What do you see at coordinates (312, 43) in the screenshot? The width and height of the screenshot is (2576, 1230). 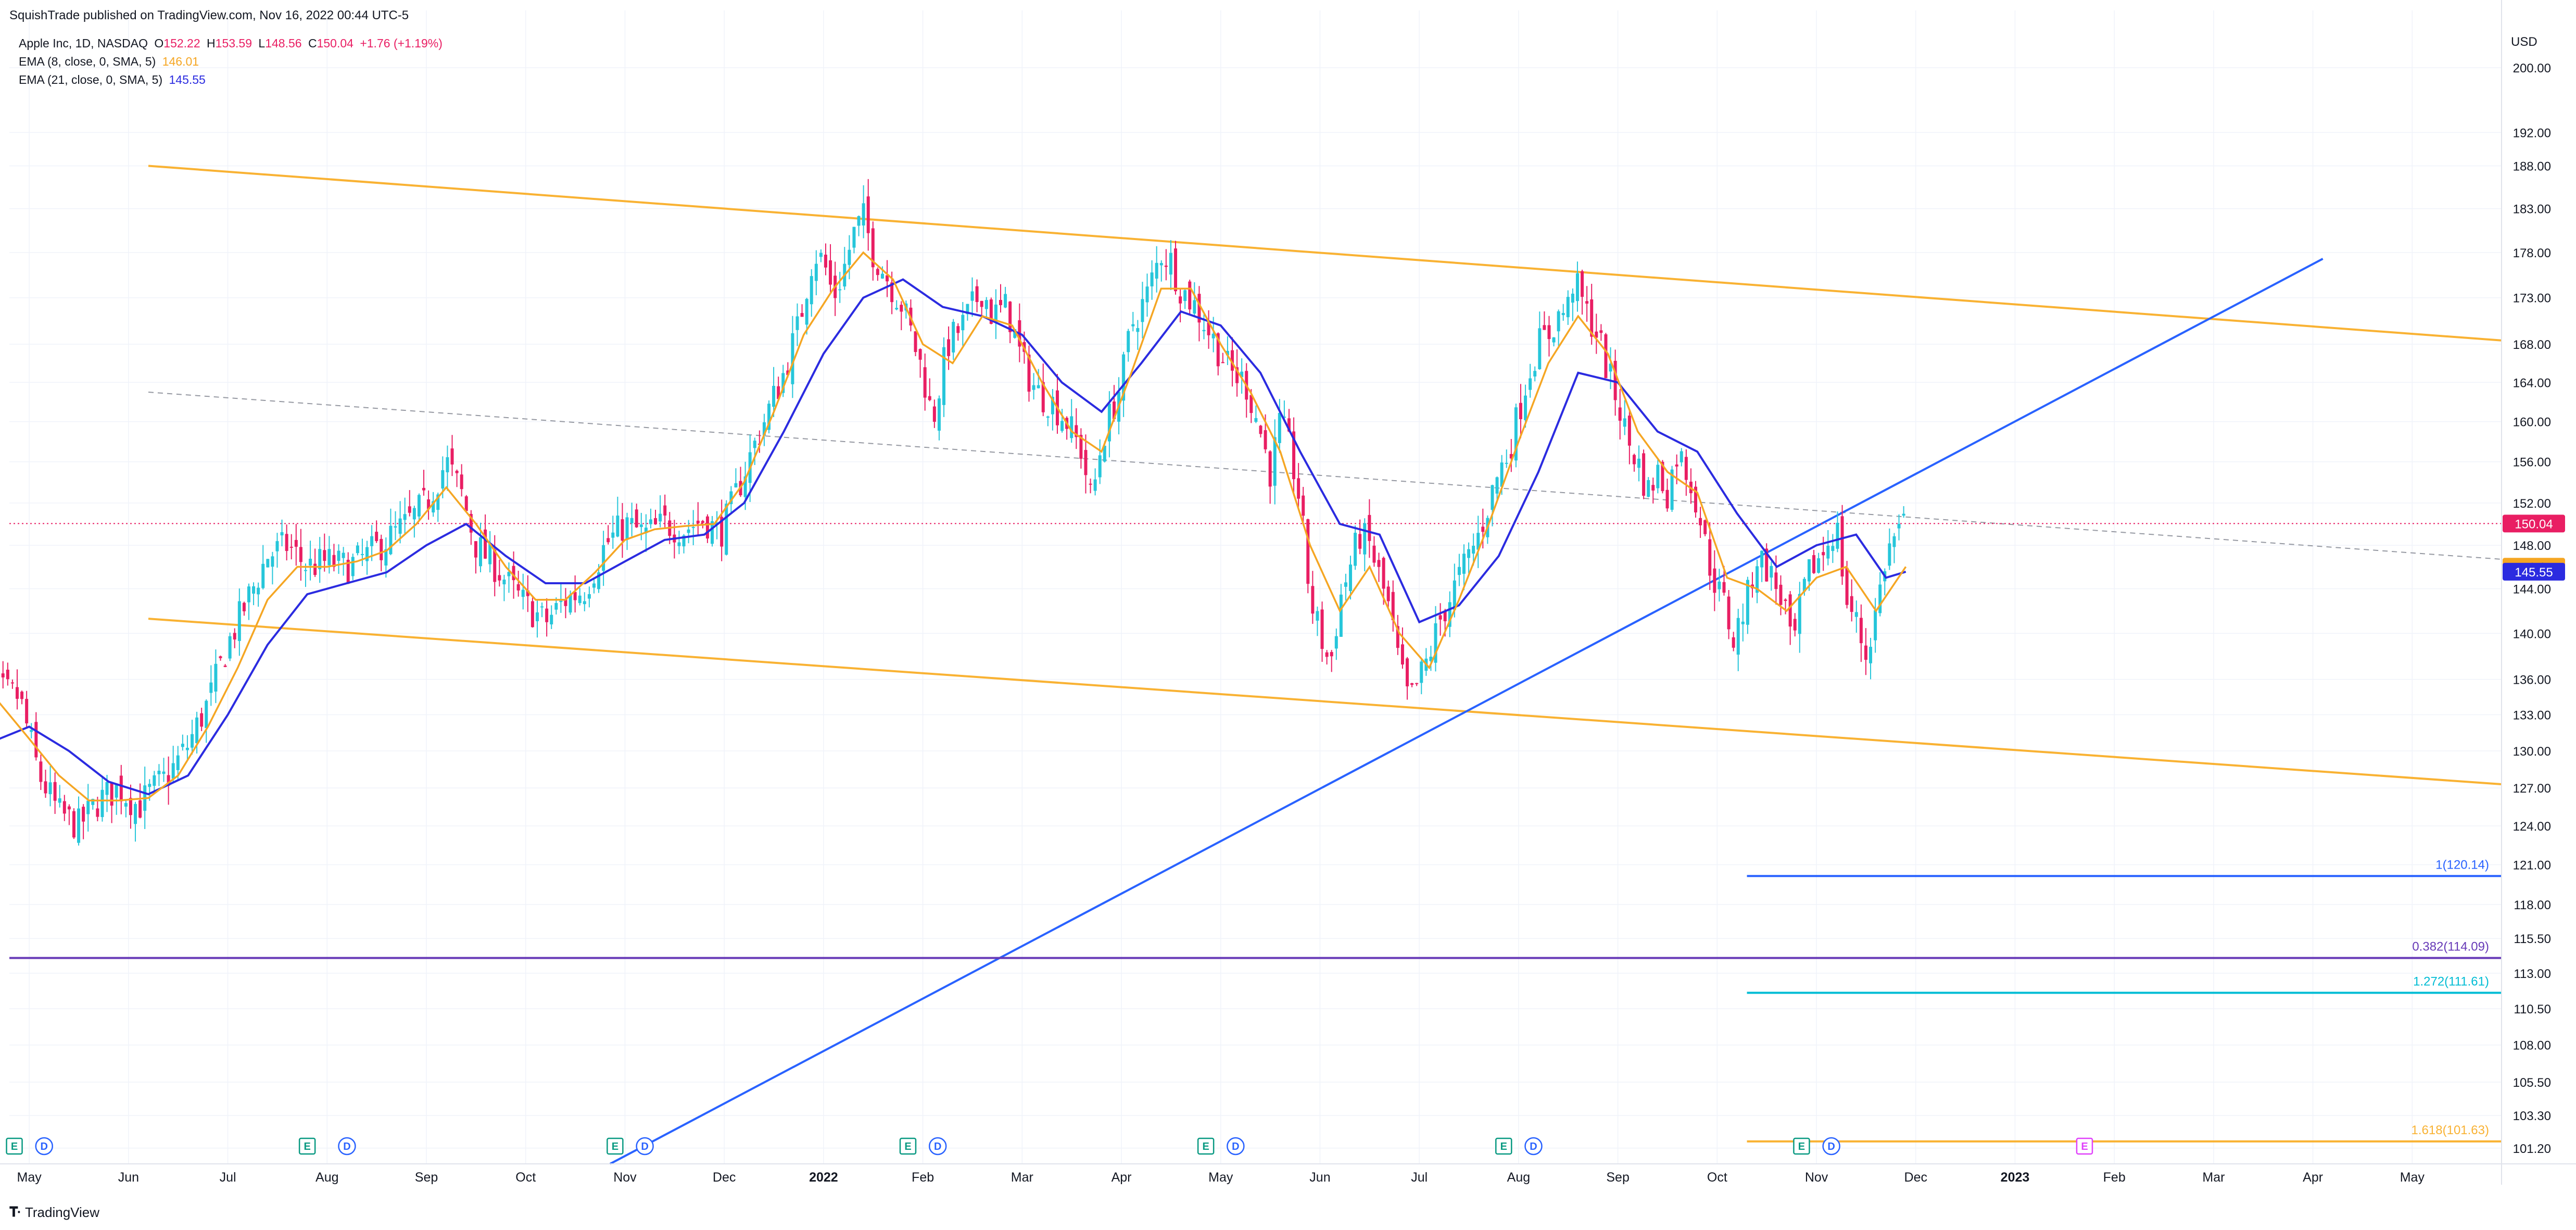 I see `close-key: C` at bounding box center [312, 43].